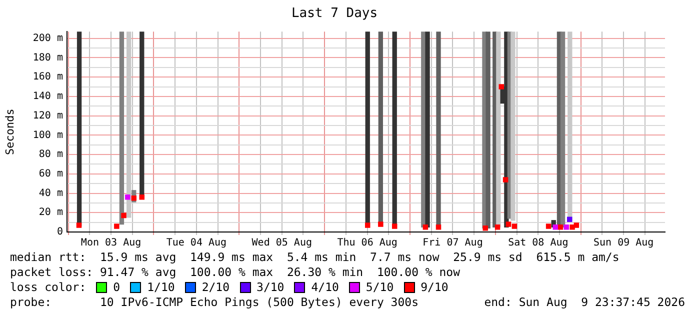 This screenshot has width=697, height=315. What do you see at coordinates (334, 14) in the screenshot?
I see `chart-title: Last 7 Days` at bounding box center [334, 14].